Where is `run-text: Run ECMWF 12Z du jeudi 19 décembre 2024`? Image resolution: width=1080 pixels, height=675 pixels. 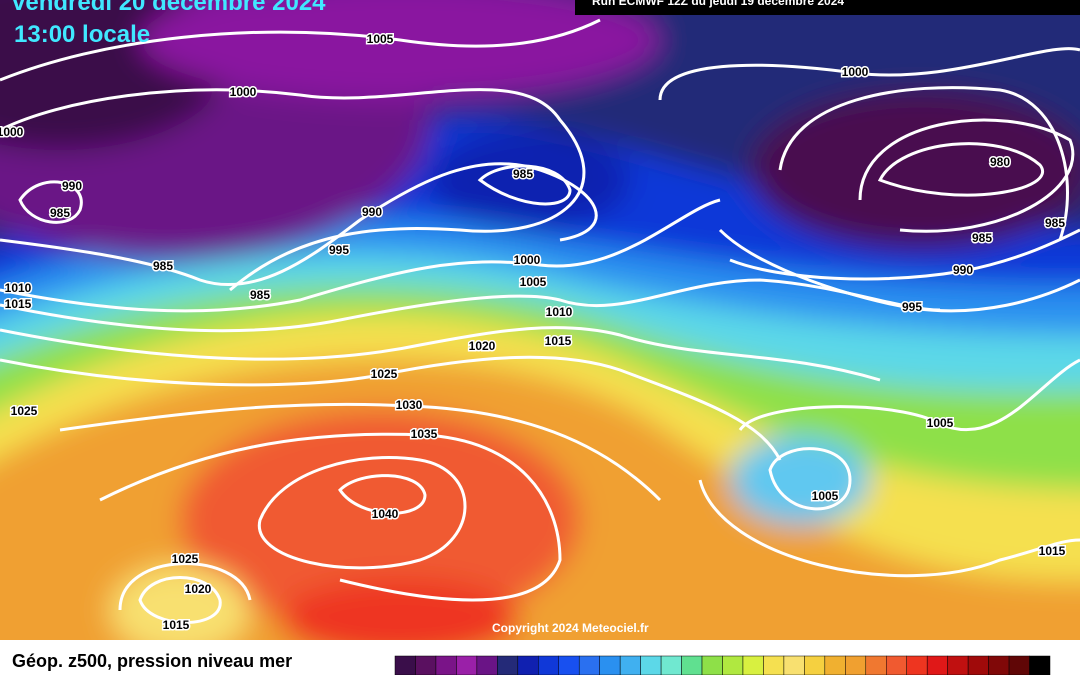
run-text: Run ECMWF 12Z du jeudi 19 décembre 2024 is located at coordinates (718, 4).